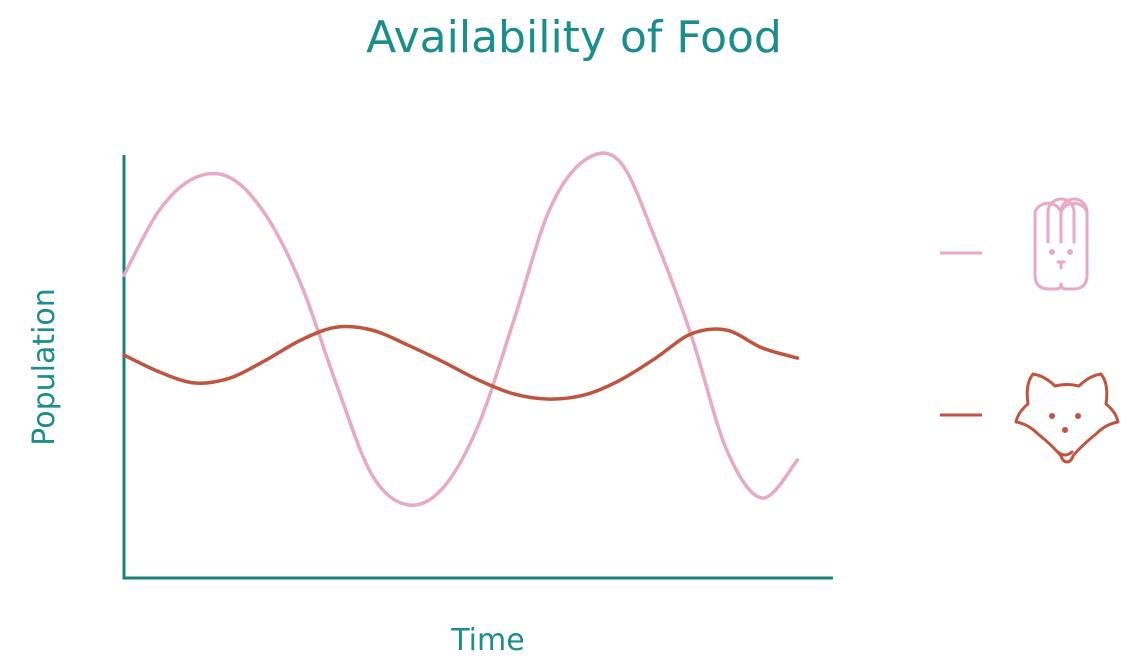  What do you see at coordinates (1067, 418) in the screenshot?
I see `fox-icon` at bounding box center [1067, 418].